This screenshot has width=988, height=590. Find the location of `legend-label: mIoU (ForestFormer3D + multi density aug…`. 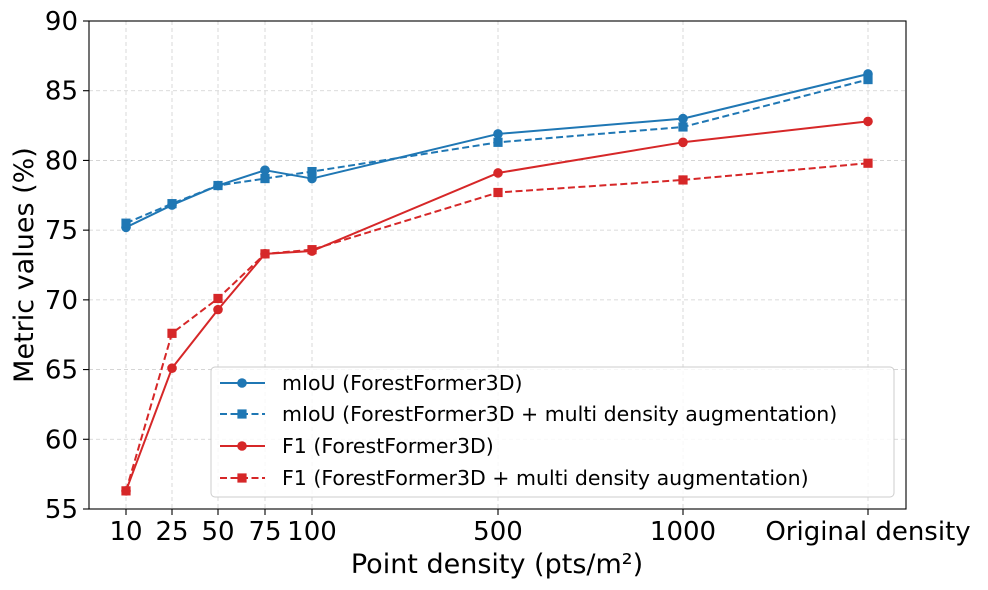

legend-label: mIoU (ForestFormer3D + multi density aug… is located at coordinates (559, 414).